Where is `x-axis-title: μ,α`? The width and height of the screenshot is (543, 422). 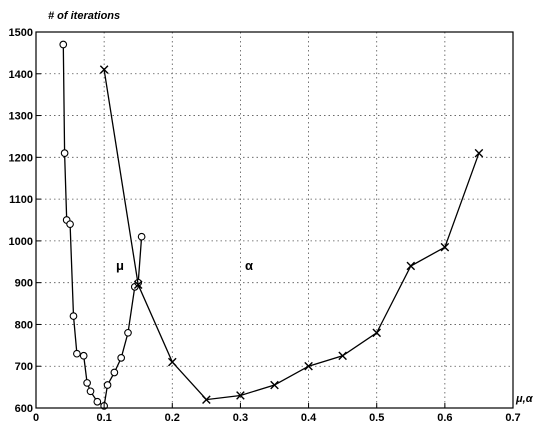 x-axis-title: μ,α is located at coordinates (524, 399).